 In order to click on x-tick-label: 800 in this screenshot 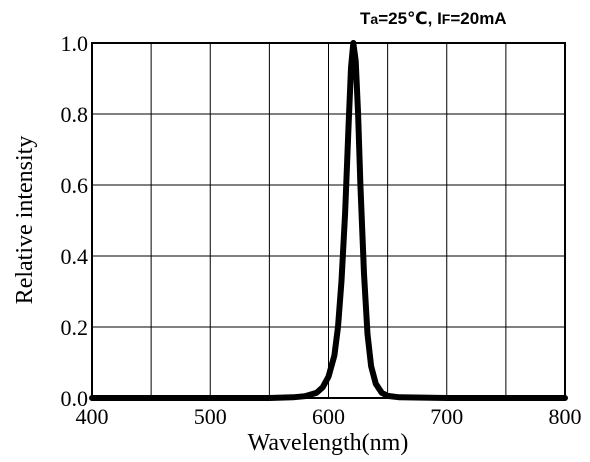, I will do `click(565, 416)`.